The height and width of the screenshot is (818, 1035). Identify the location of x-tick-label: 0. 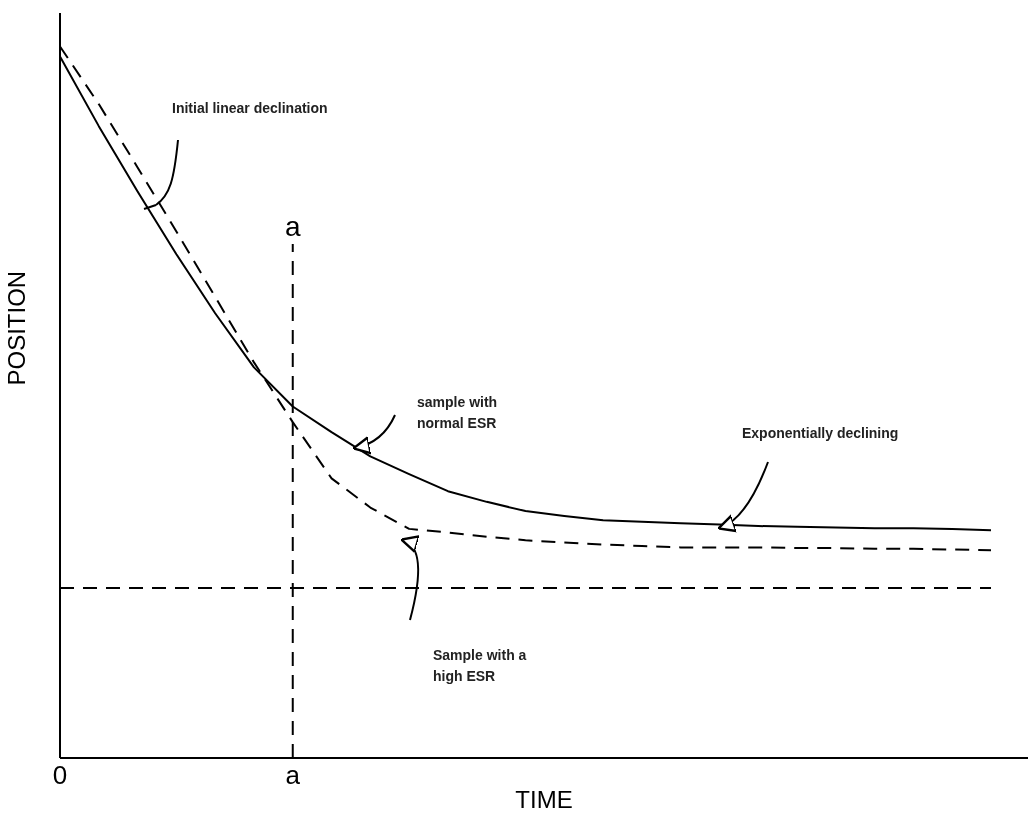
(60, 775).